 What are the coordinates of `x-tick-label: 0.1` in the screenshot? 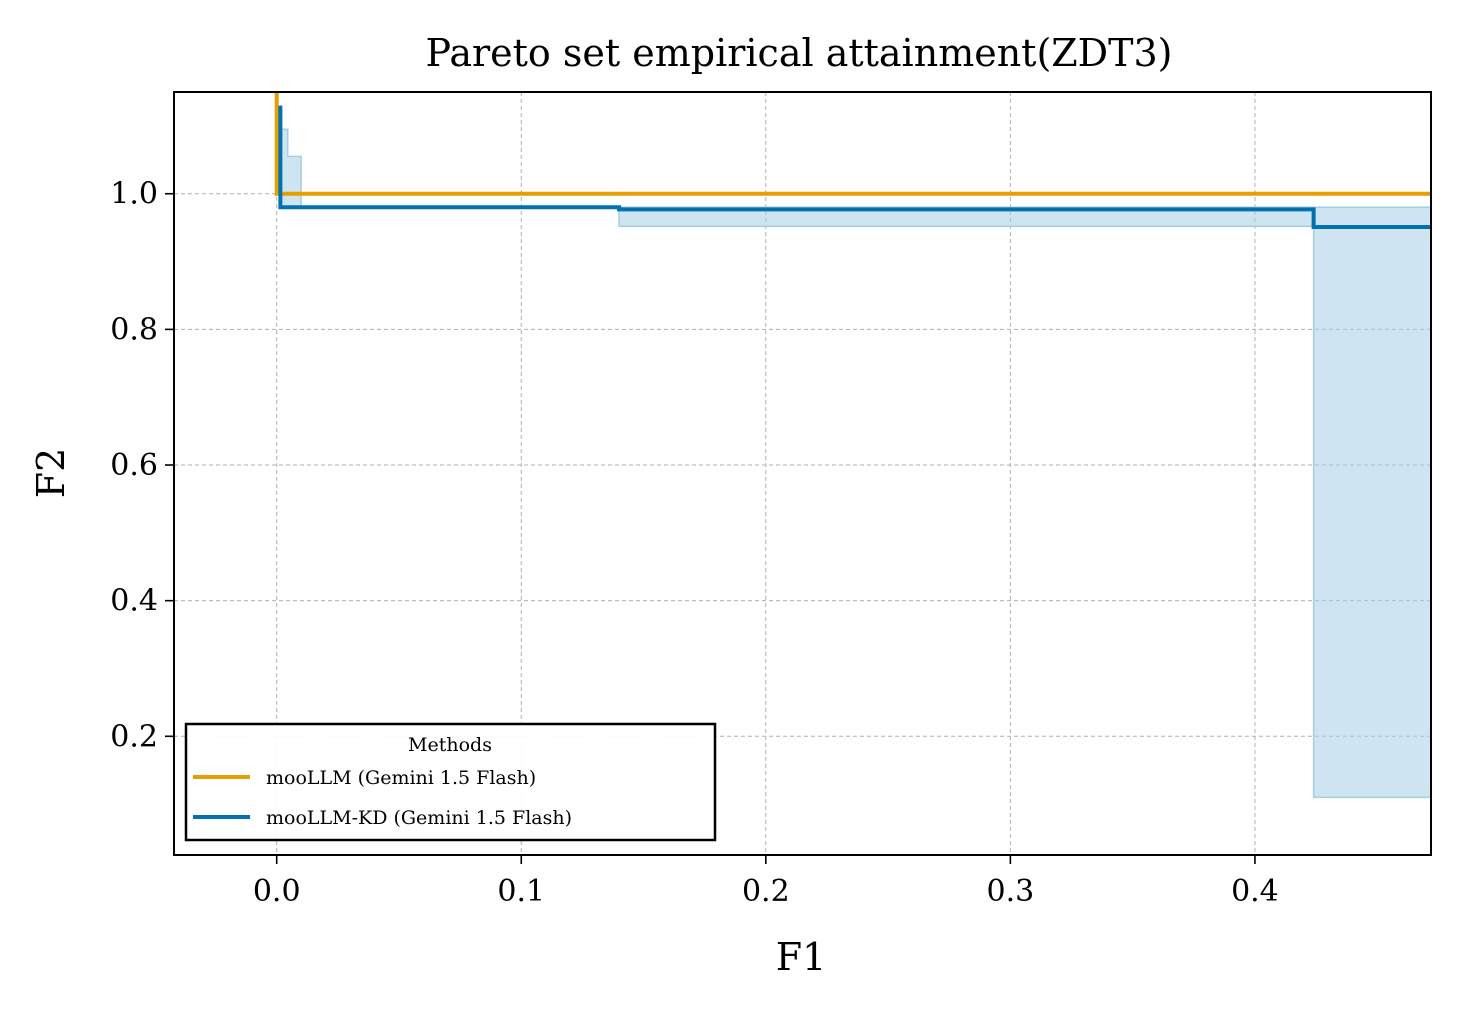 It's located at (521, 891).